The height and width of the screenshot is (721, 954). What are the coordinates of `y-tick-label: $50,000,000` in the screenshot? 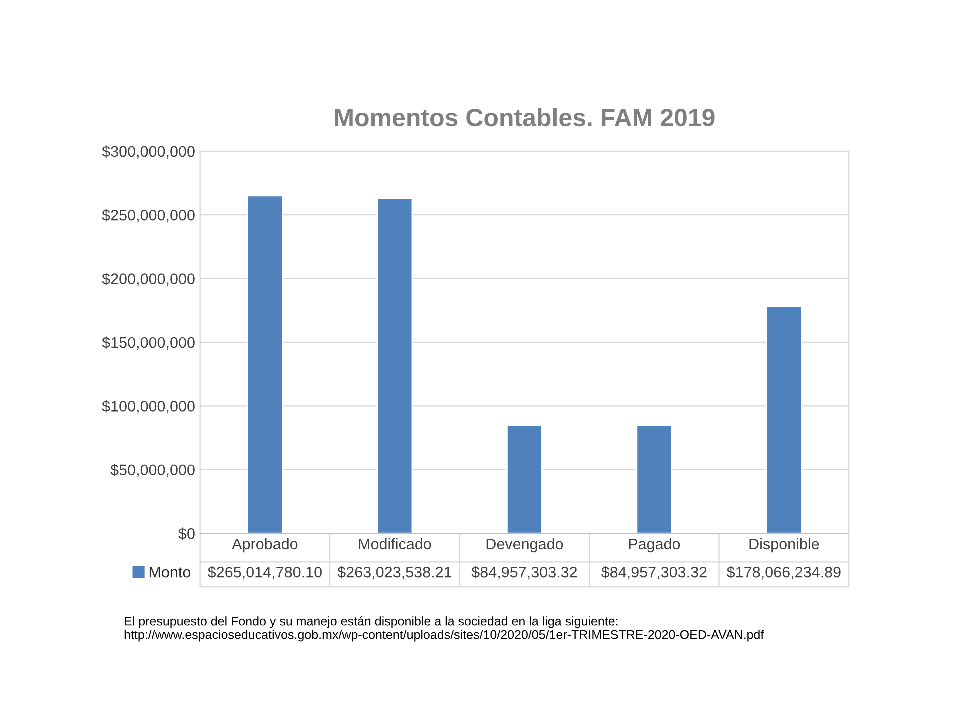 It's located at (152, 471).